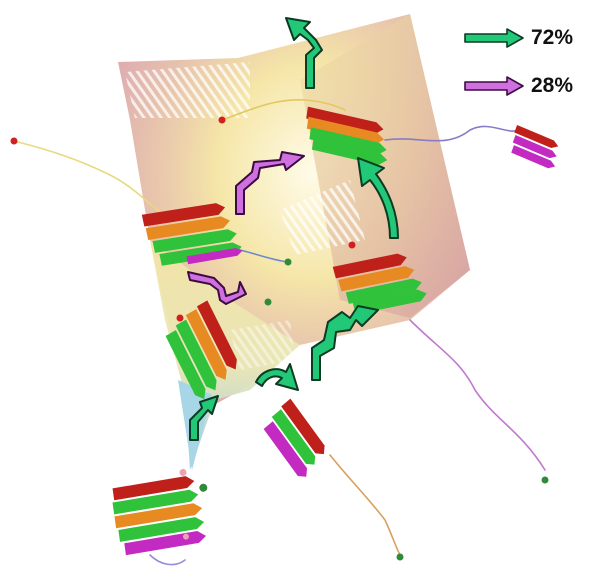  Describe the element at coordinates (201, 350) in the screenshot. I see `structure-center` at that location.